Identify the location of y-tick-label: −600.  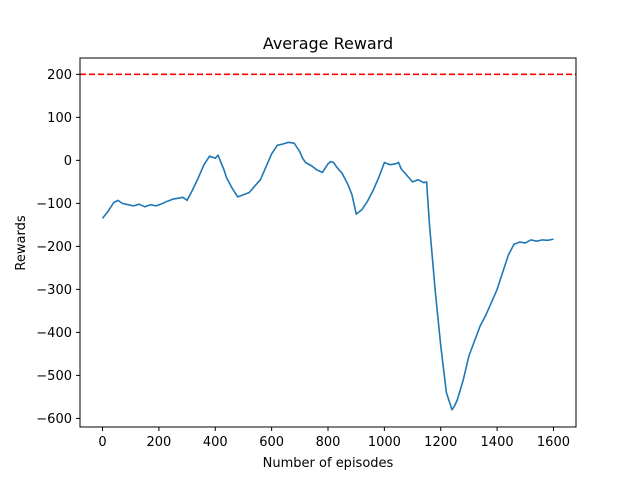
(54, 419).